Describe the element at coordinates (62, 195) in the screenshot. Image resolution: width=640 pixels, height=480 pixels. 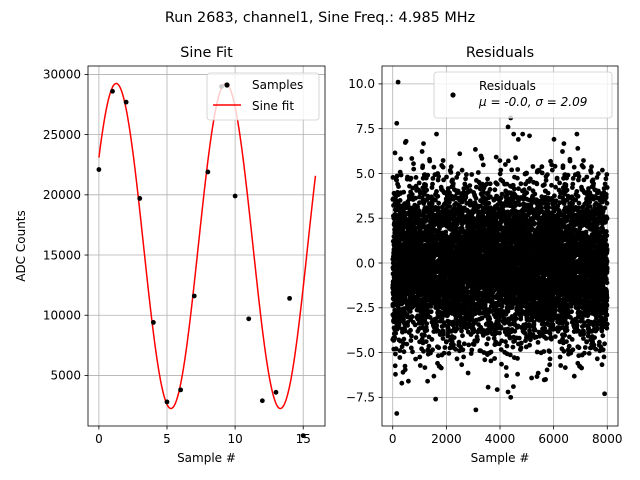
I see `sine-fit-ytick-label: 20000` at that location.